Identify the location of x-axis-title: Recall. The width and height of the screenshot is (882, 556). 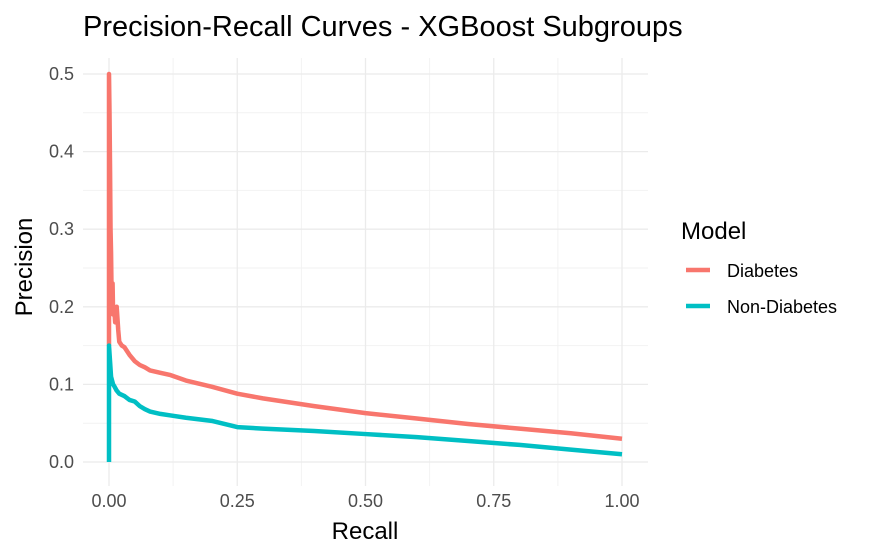
(365, 531).